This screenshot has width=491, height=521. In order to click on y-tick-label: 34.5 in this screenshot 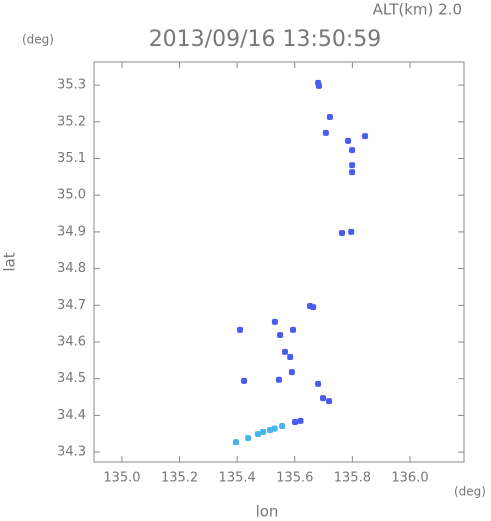, I will do `click(71, 378)`.